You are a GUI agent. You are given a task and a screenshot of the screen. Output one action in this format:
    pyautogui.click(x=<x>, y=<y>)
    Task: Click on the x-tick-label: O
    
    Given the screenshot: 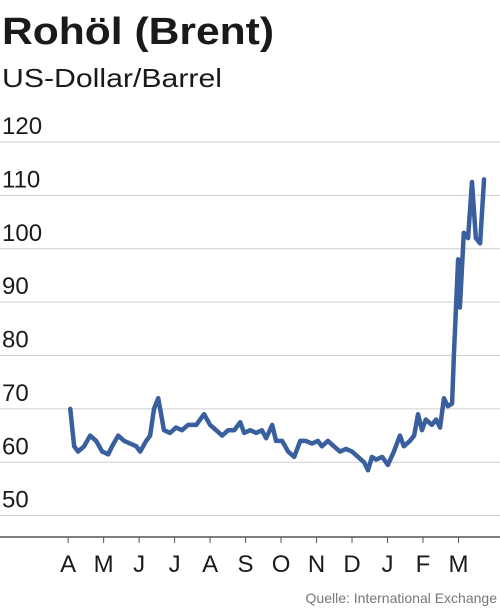 What is the action you would take?
    pyautogui.click(x=281, y=564)
    